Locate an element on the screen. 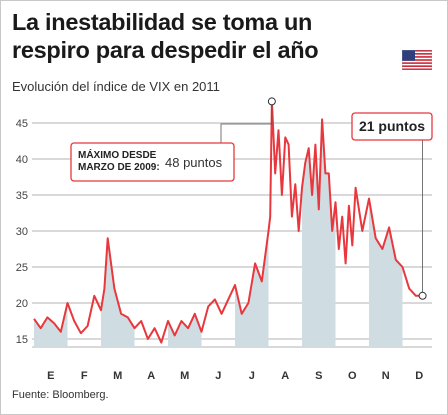  month-label: E is located at coordinates (50, 376).